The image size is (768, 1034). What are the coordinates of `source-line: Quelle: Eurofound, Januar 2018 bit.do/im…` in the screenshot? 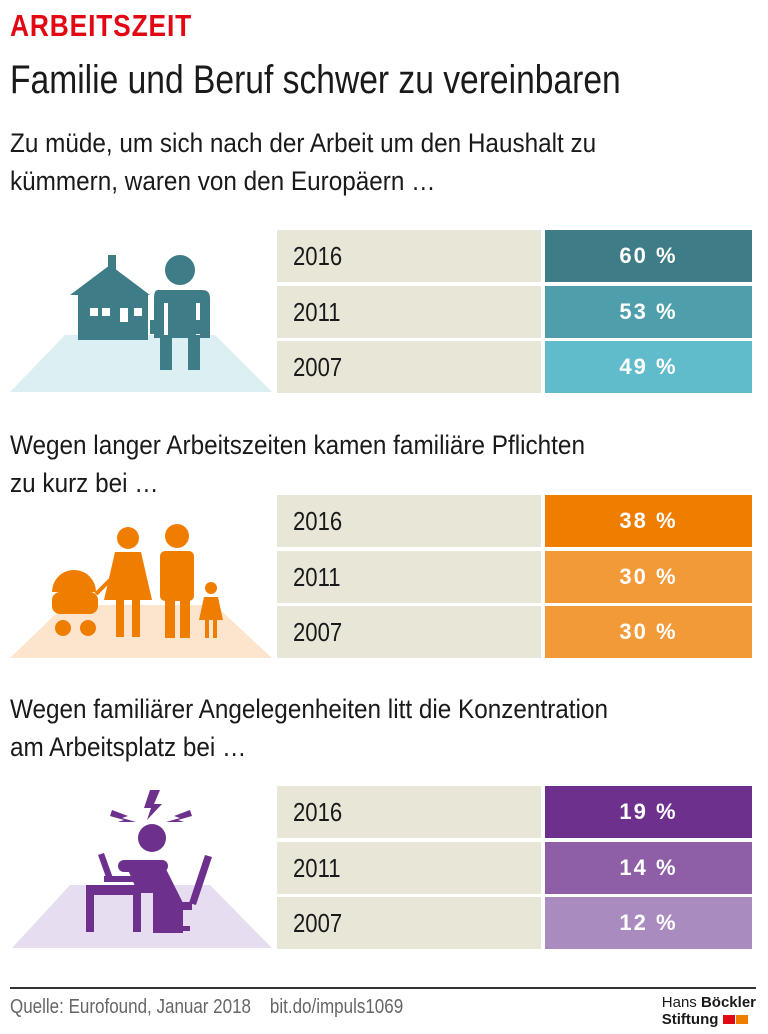 It's located at (206, 1007).